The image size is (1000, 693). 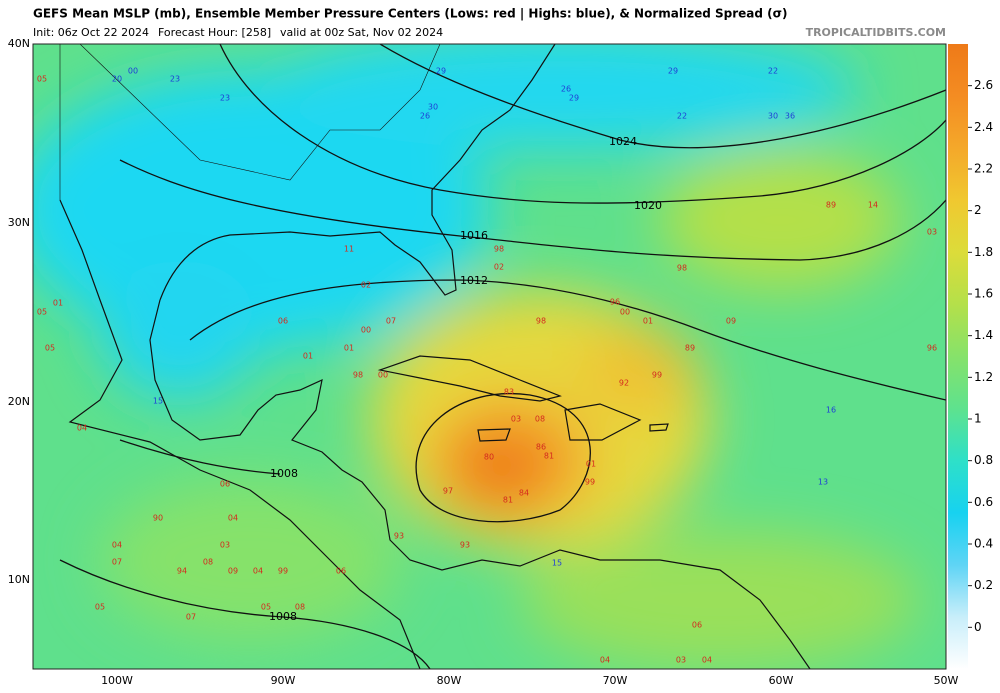 What do you see at coordinates (175, 79) in the screenshot?
I see `high-center: 23` at bounding box center [175, 79].